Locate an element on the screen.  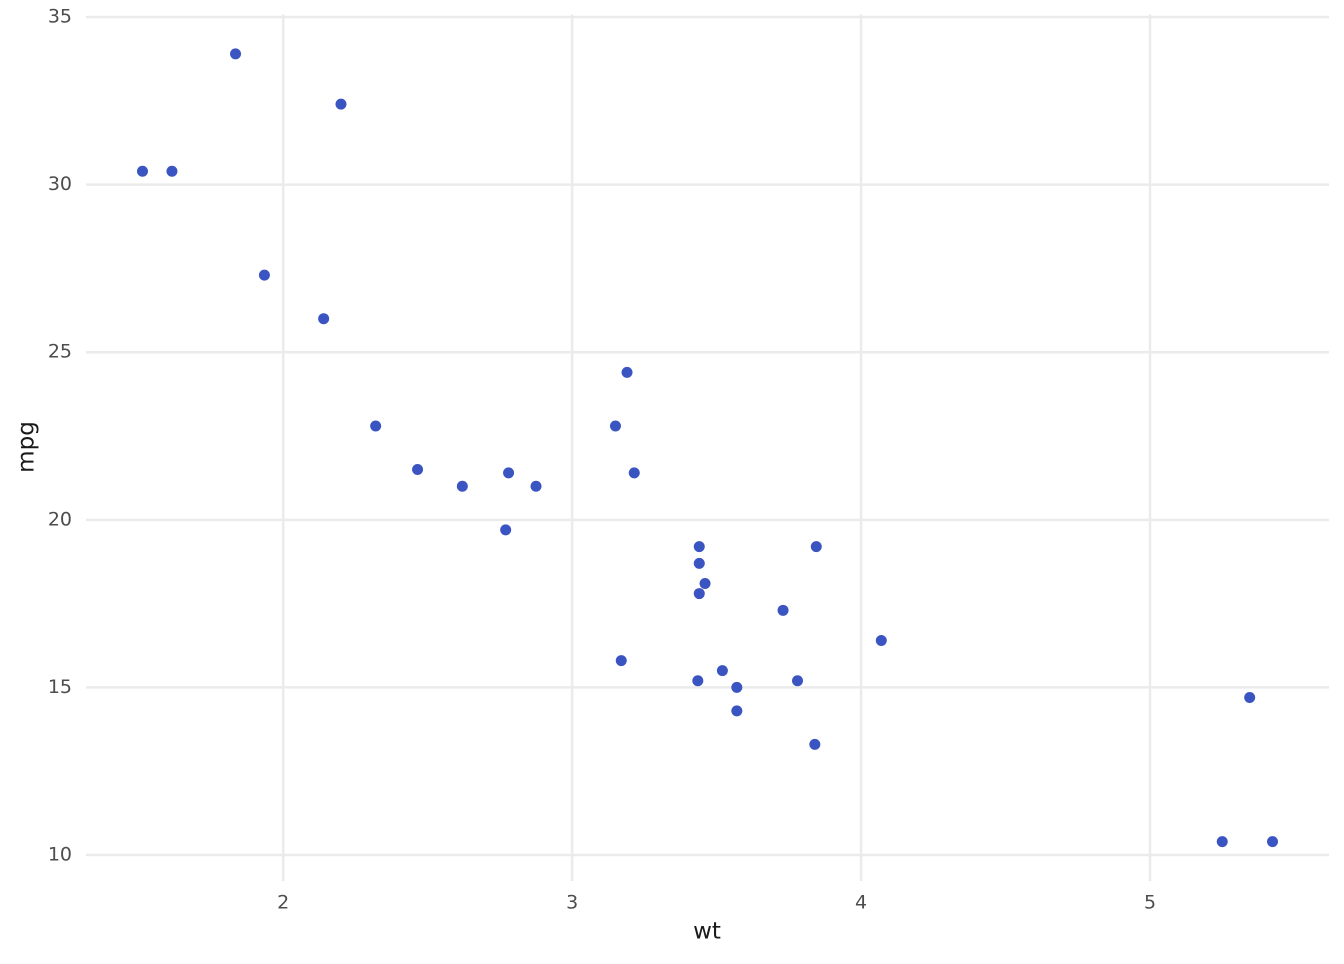
x-axis-title: wt is located at coordinates (707, 932).